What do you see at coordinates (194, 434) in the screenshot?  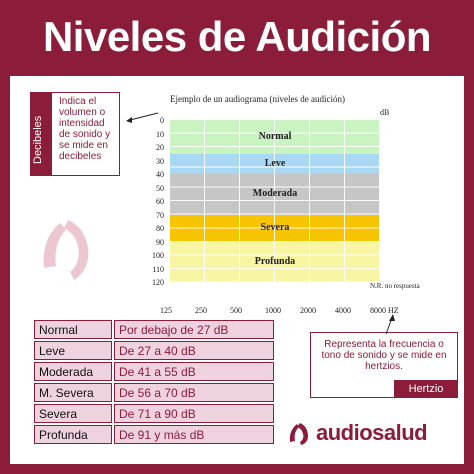 I see `level-range: De 91 y más dB` at bounding box center [194, 434].